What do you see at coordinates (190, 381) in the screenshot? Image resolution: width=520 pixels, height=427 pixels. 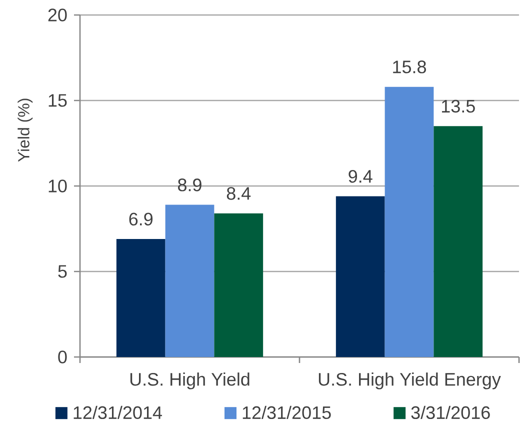 I see `x-tick-label: U.S. High Yield` at bounding box center [190, 381].